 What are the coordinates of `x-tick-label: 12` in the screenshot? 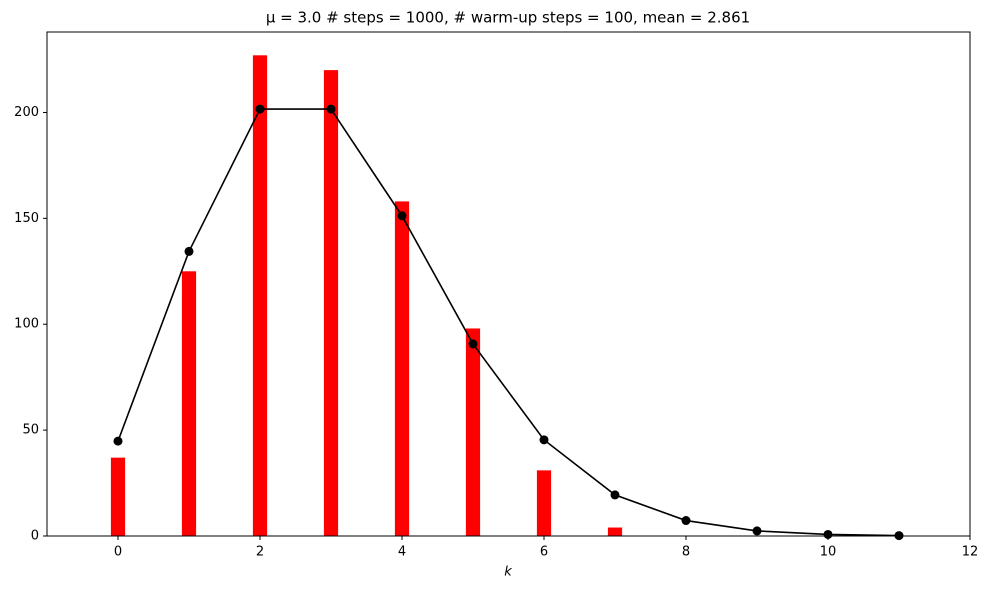 It's located at (970, 552).